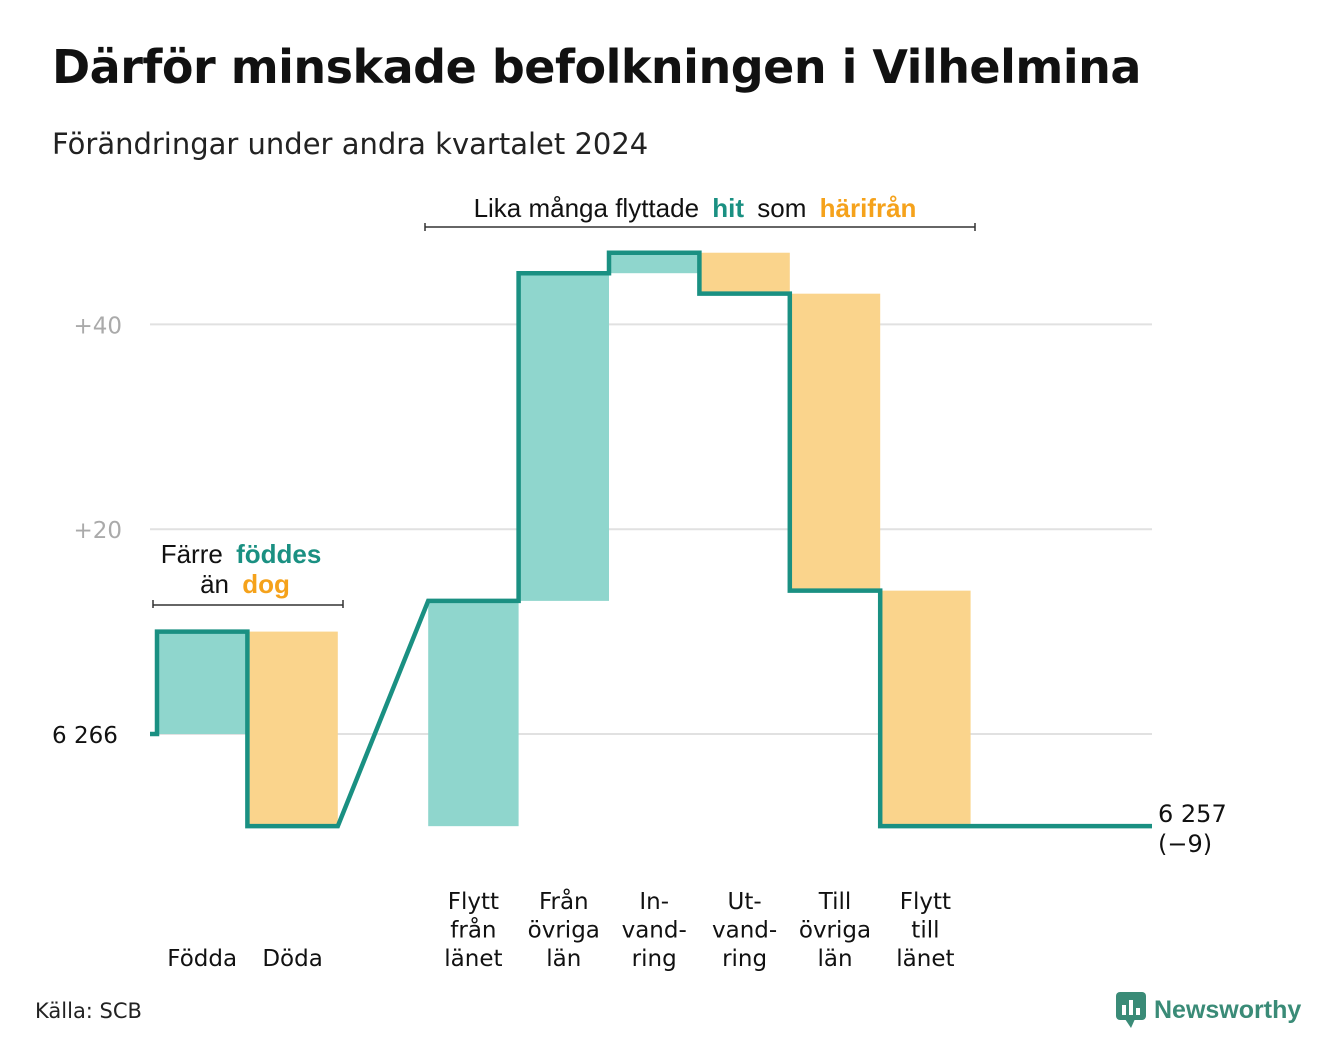 The width and height of the screenshot is (1340, 1060). What do you see at coordinates (564, 901) in the screenshot?
I see `x-category-label: Från` at bounding box center [564, 901].